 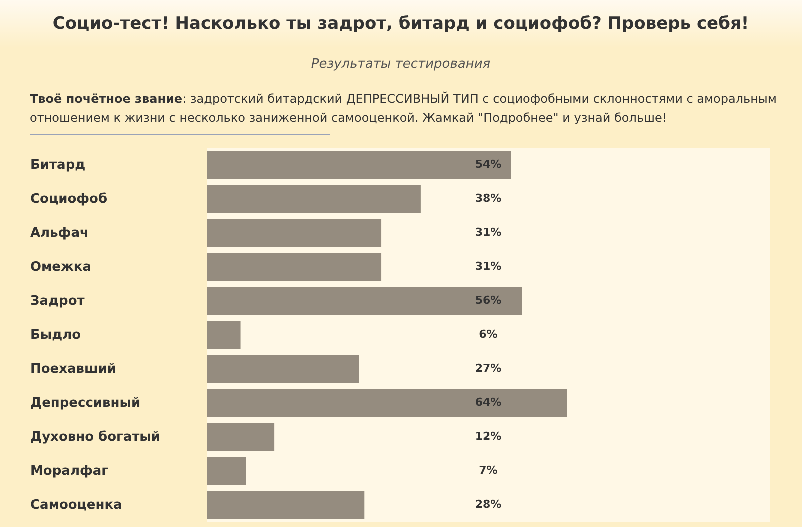 What do you see at coordinates (488, 164) in the screenshot?
I see `data-label: 54%` at bounding box center [488, 164].